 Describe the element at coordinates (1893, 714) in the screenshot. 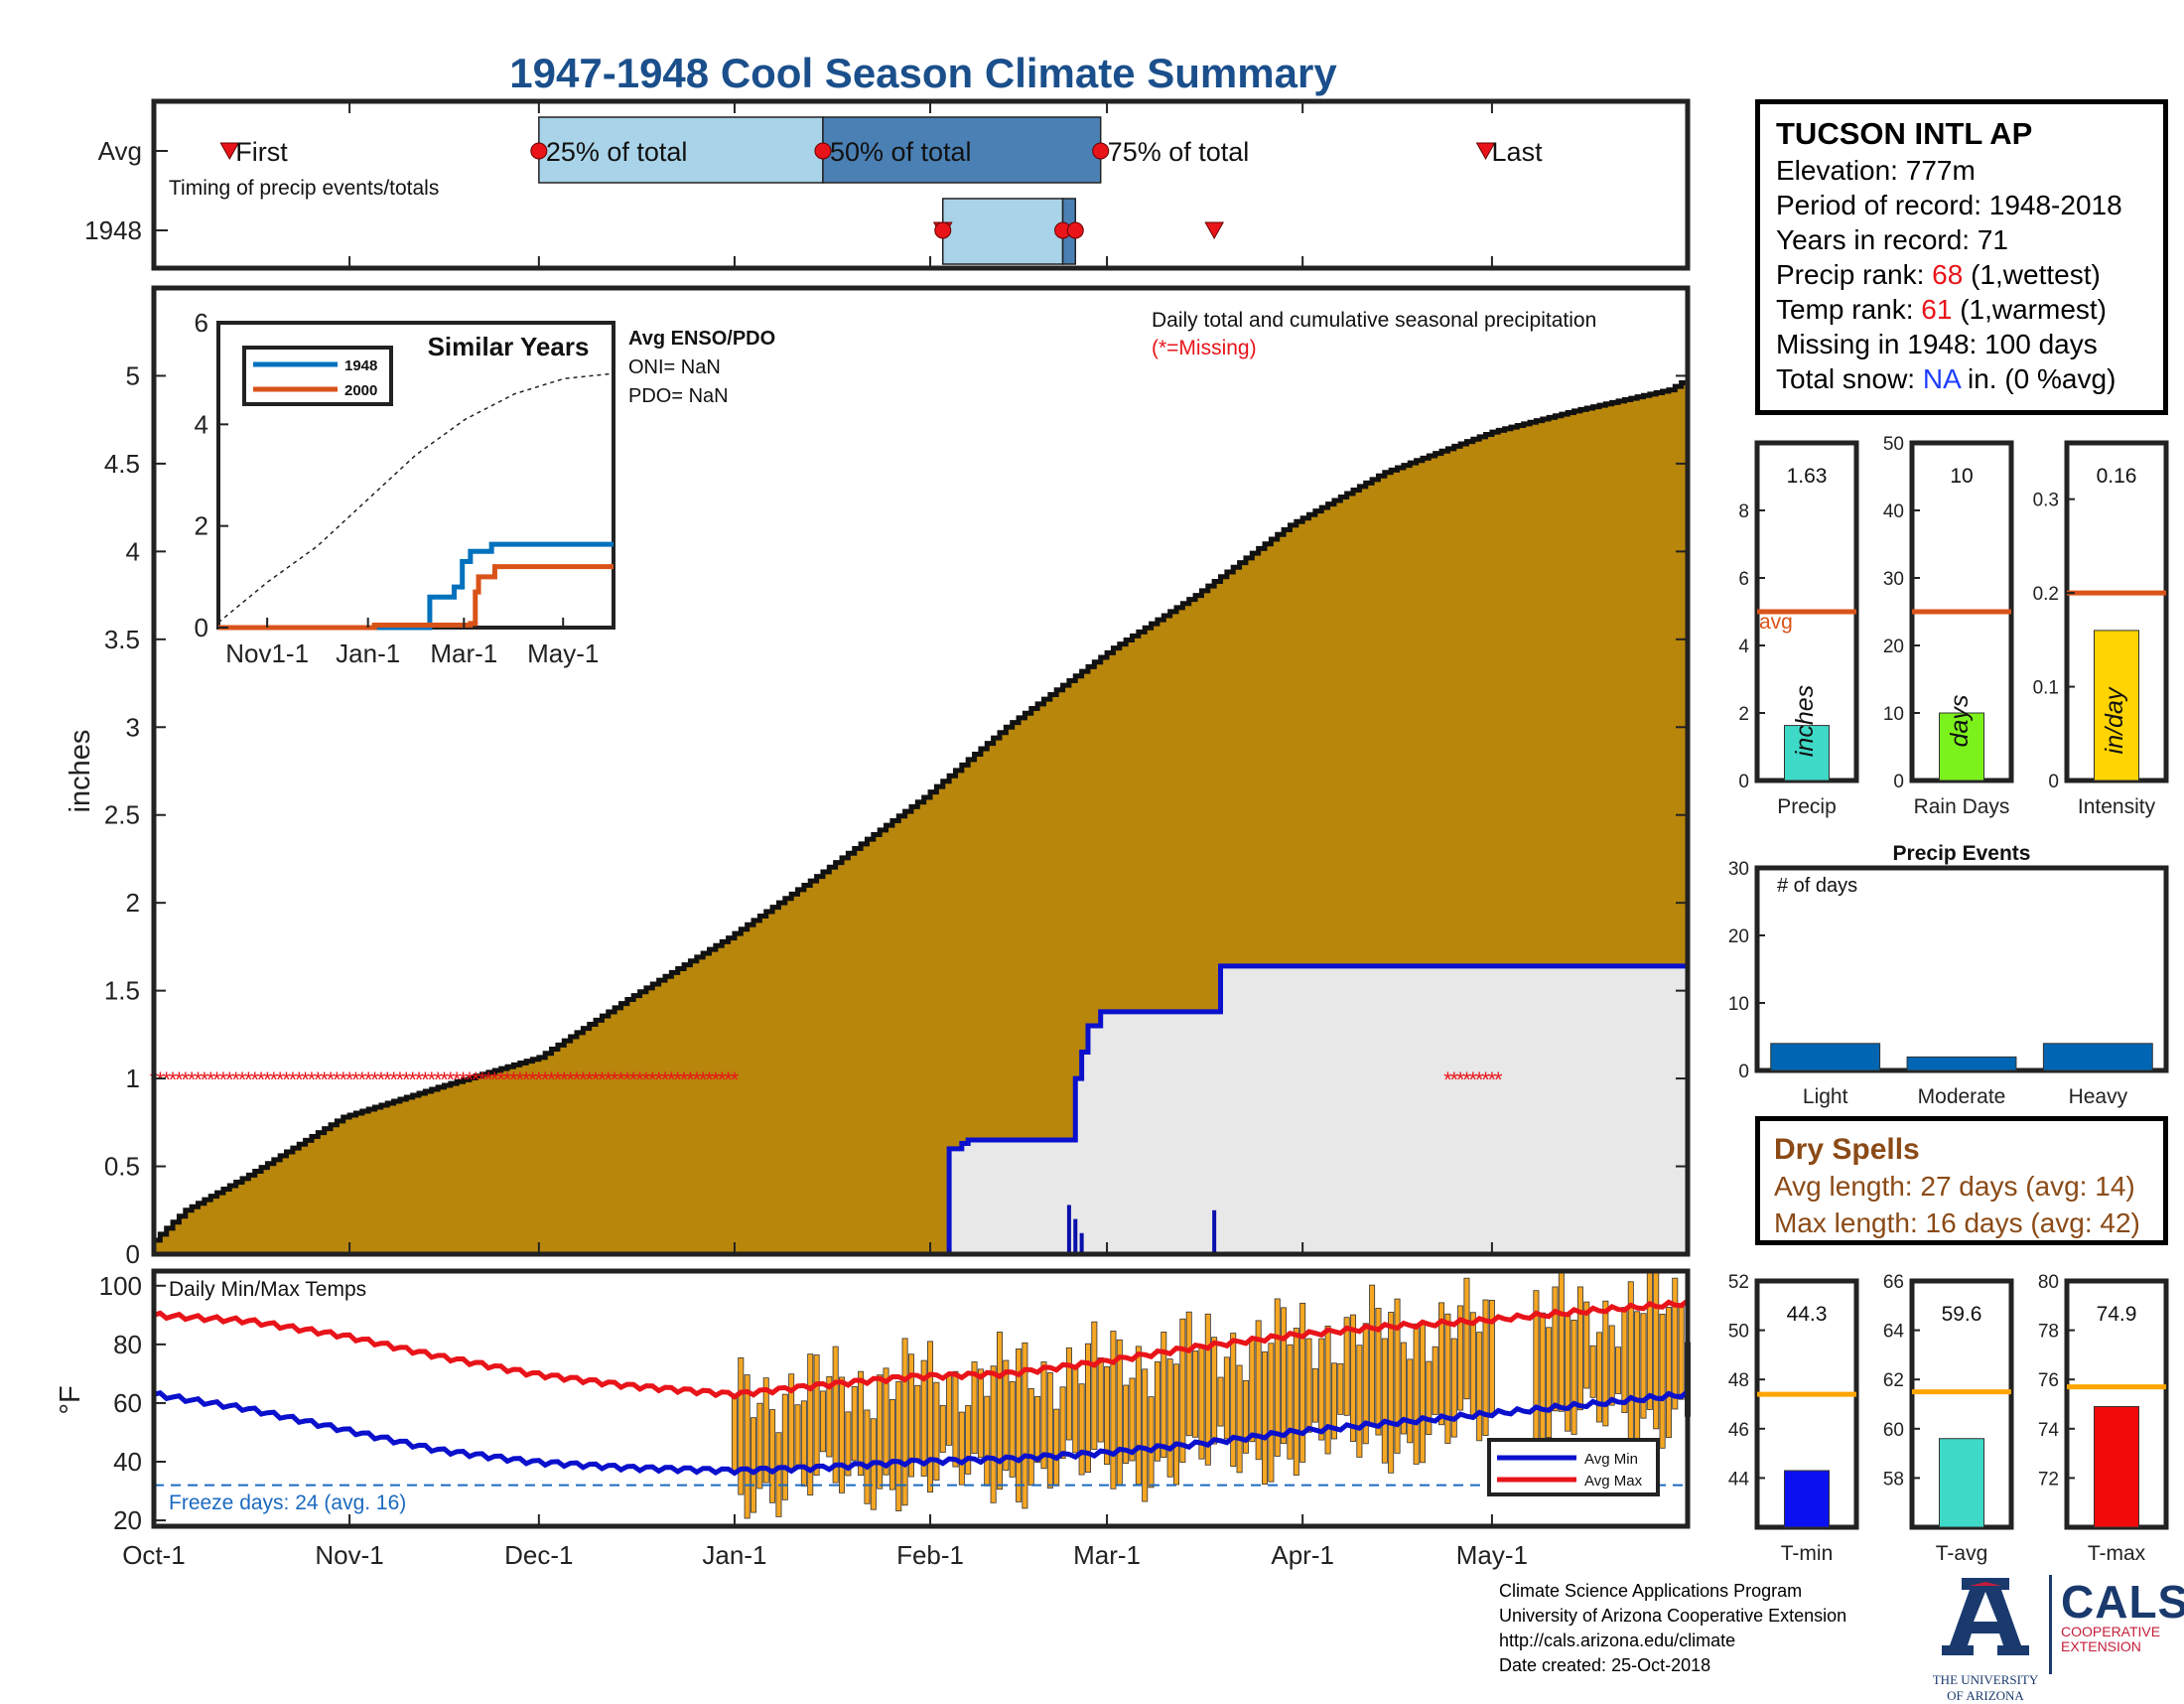

I see `small-panel-y-tick-label: 10` at that location.